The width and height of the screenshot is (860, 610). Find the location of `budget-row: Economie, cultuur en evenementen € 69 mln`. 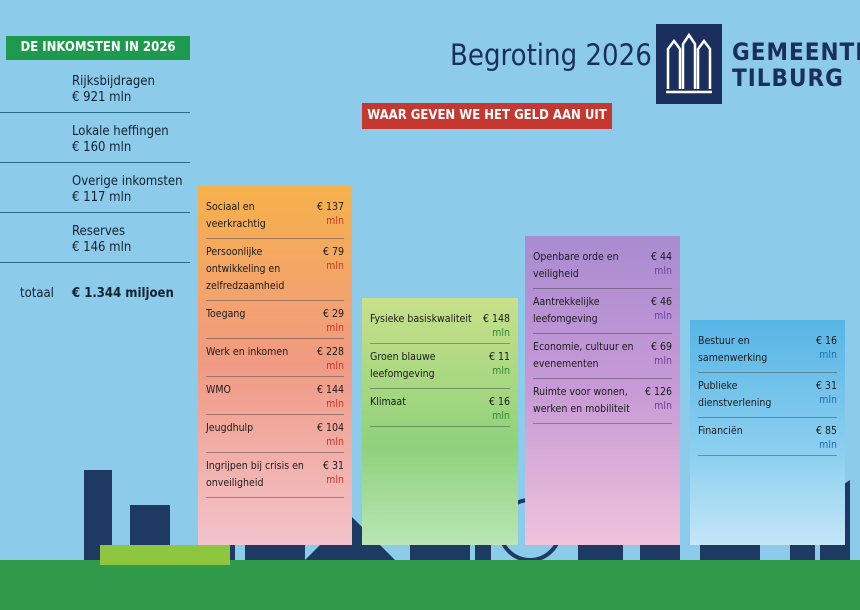

budget-row: Economie, cultuur en evenementen € 69 mln is located at coordinates (602, 356).